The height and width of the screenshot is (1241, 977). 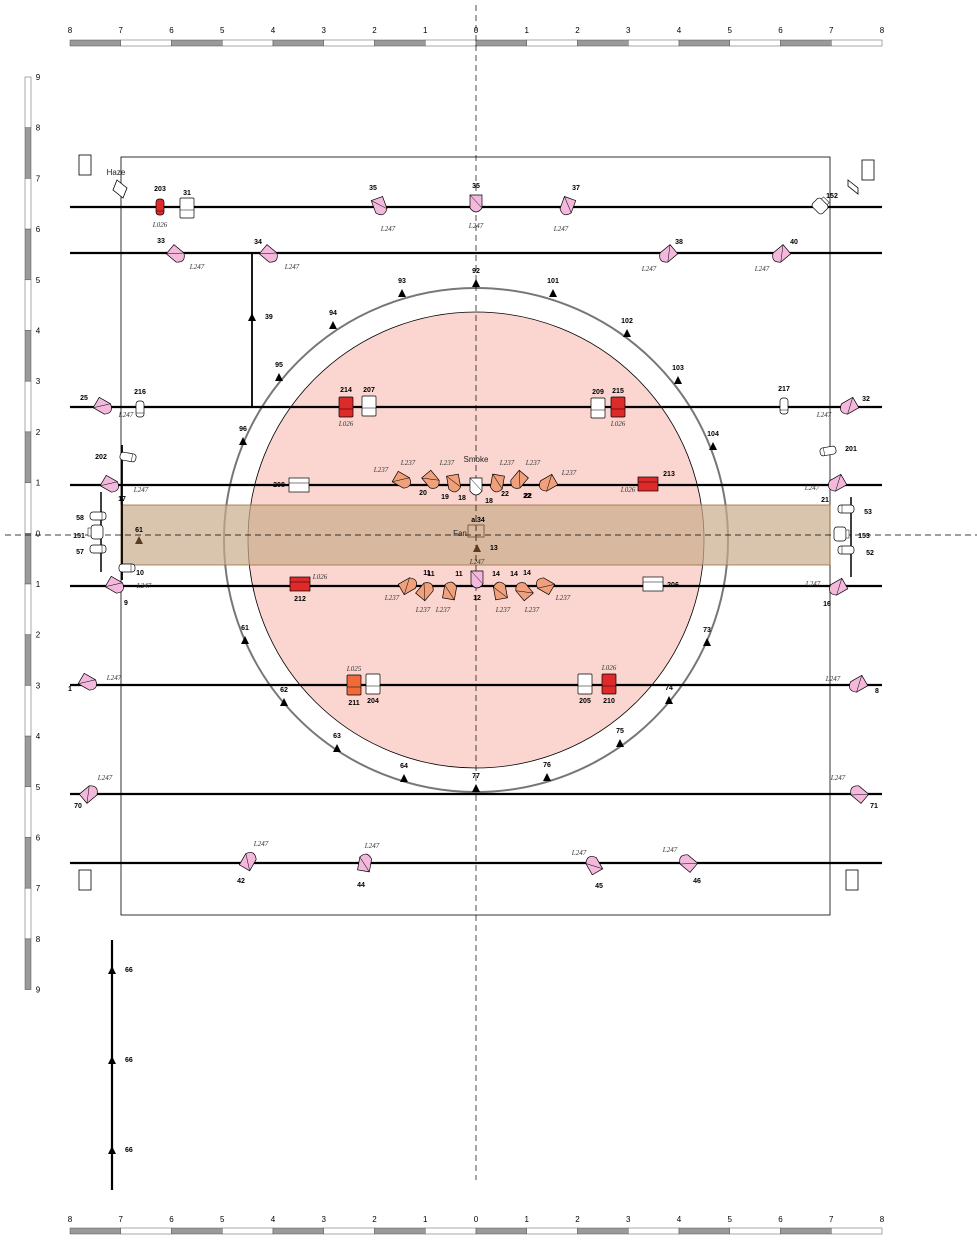 I want to click on speaker-number: 66, so click(x=129, y=970).